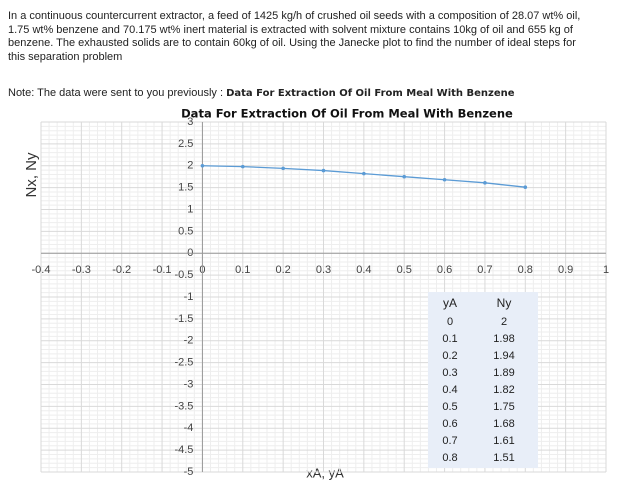  Describe the element at coordinates (282, 270) in the screenshot. I see `x-tick-label: 0.2` at that location.